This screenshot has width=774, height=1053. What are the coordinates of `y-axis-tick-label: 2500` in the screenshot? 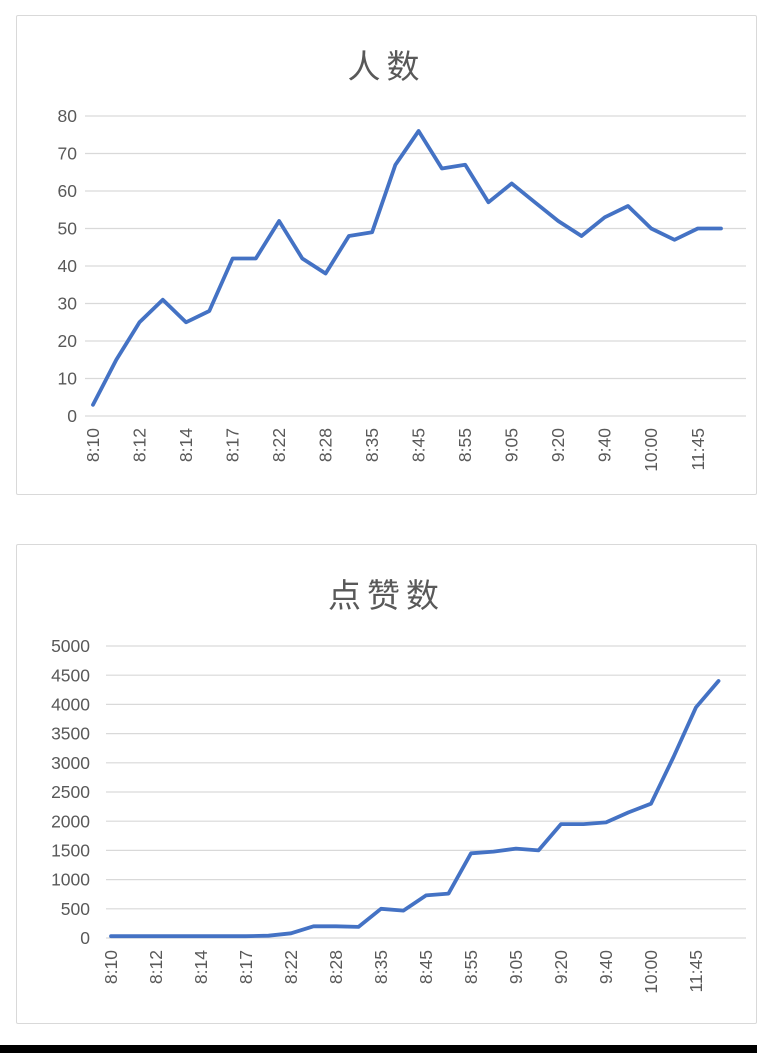 It's located at (70, 792).